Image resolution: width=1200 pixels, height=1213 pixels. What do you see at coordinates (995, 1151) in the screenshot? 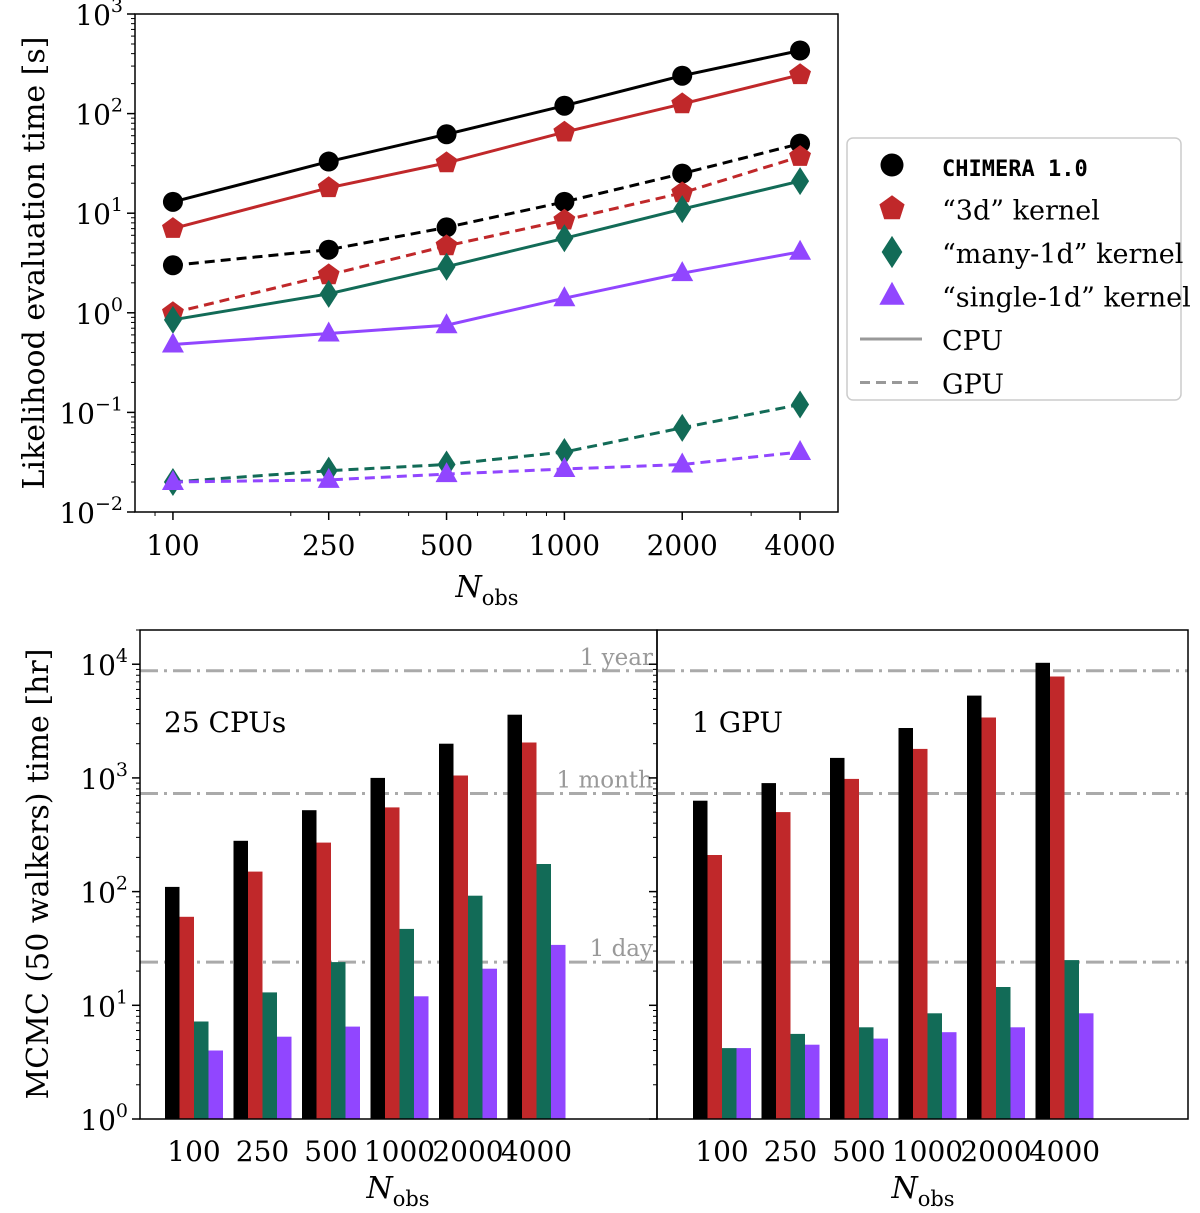
I see `gpu-x-tick-label: 2000` at bounding box center [995, 1151].